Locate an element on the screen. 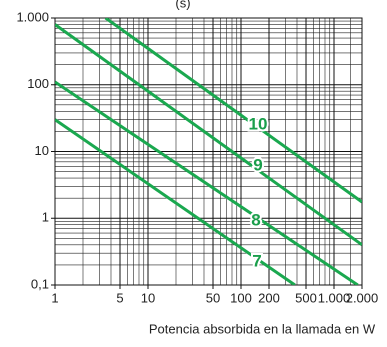 The image size is (387, 347). y-tick-label: 0,1 is located at coordinates (40, 283).